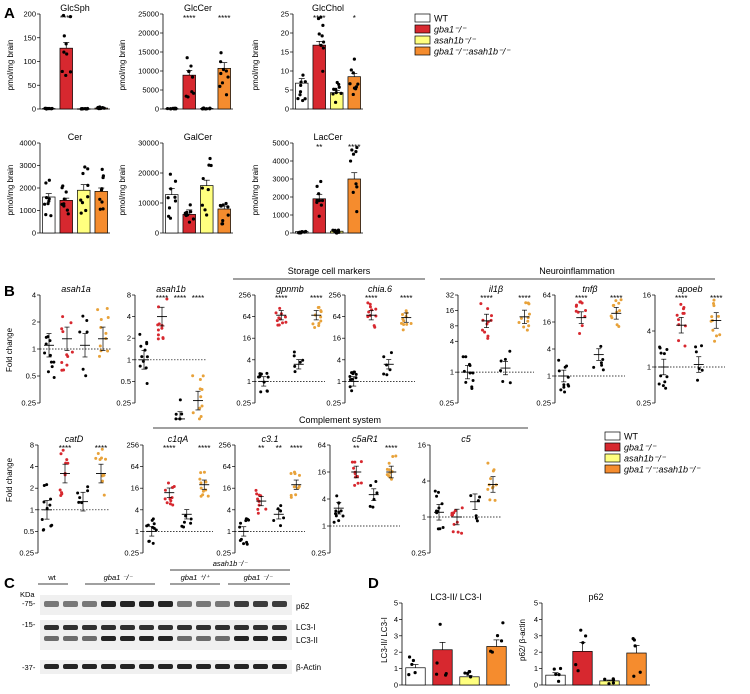  I want to click on significance-label: **, so click(356, 448).